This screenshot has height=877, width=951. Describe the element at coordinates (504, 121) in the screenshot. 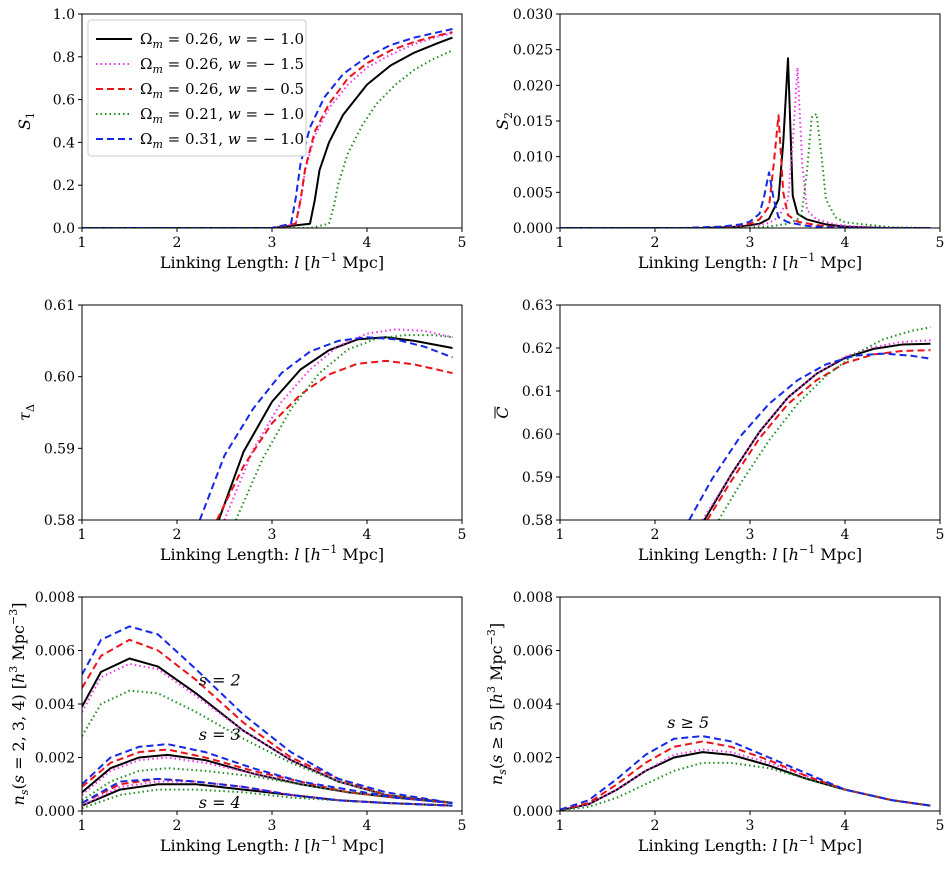

I see `y-axis-label: S2` at that location.